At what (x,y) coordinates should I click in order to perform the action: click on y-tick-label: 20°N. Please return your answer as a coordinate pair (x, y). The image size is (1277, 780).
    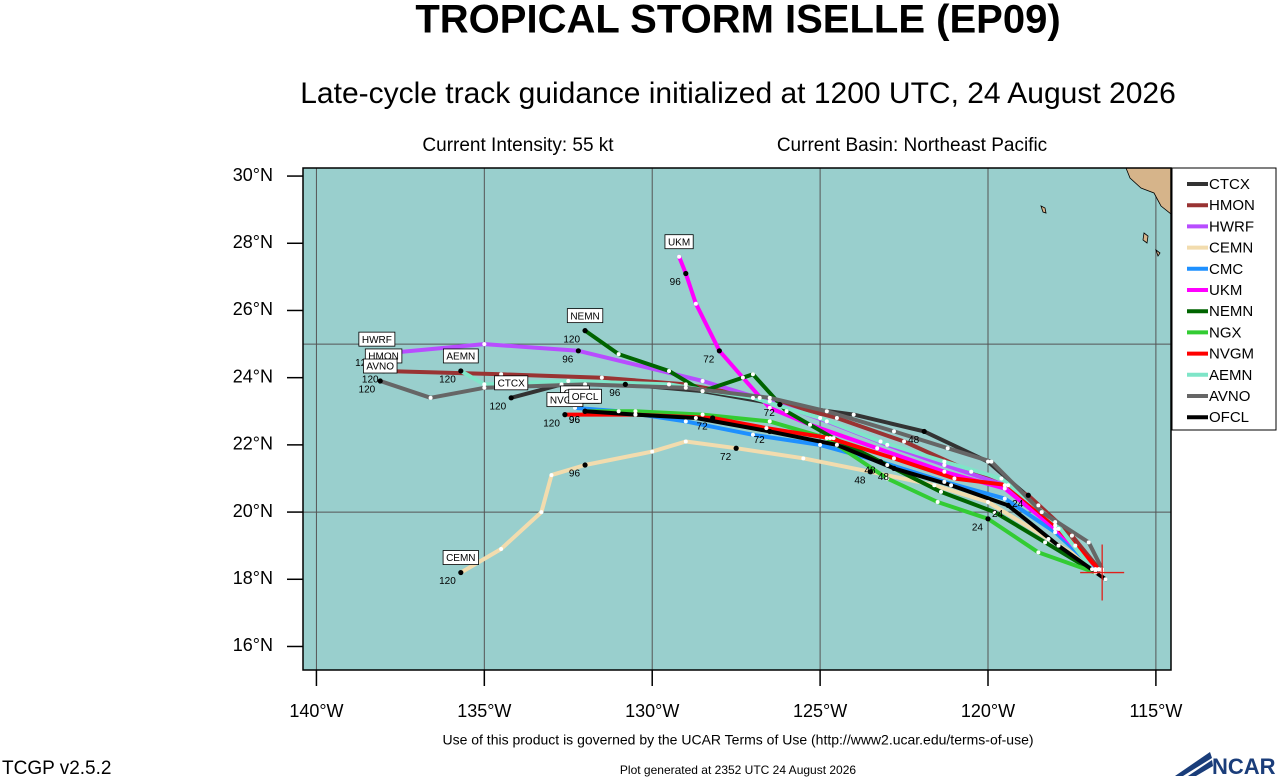
    Looking at the image, I should click on (253, 511).